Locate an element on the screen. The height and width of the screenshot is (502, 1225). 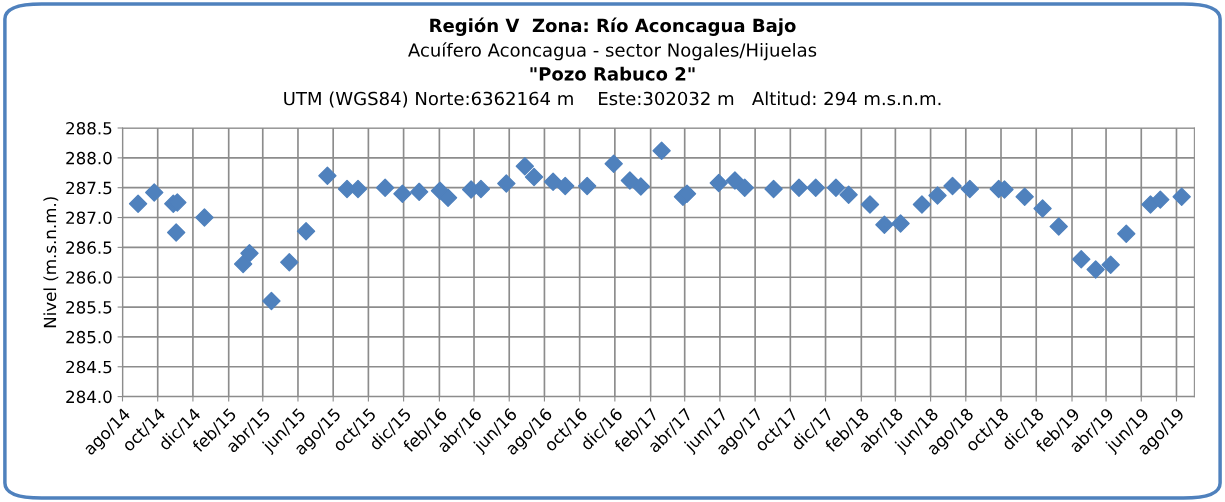
chart-subtitle: UTM (WGS84) Norte:6362164 m Este:302032 m Altitud: 294 m.s.n.m. is located at coordinates (612, 99).